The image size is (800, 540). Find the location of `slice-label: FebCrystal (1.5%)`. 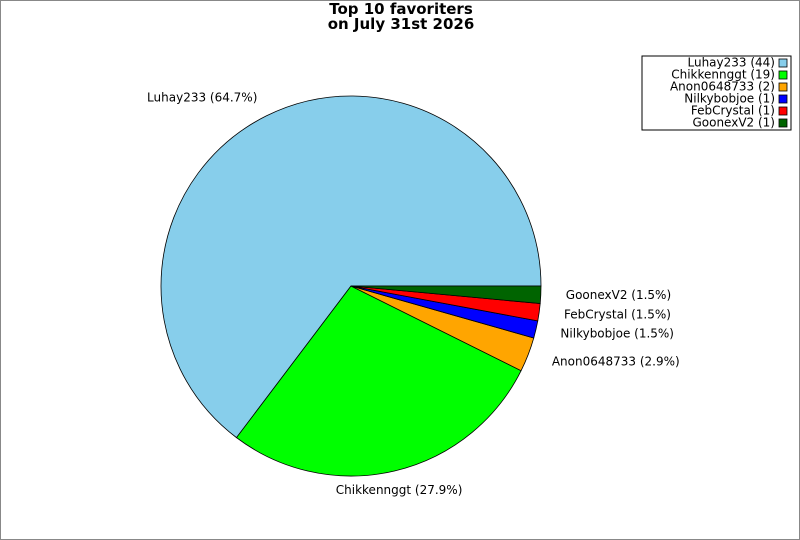

slice-label: FebCrystal (1.5%) is located at coordinates (617, 315).